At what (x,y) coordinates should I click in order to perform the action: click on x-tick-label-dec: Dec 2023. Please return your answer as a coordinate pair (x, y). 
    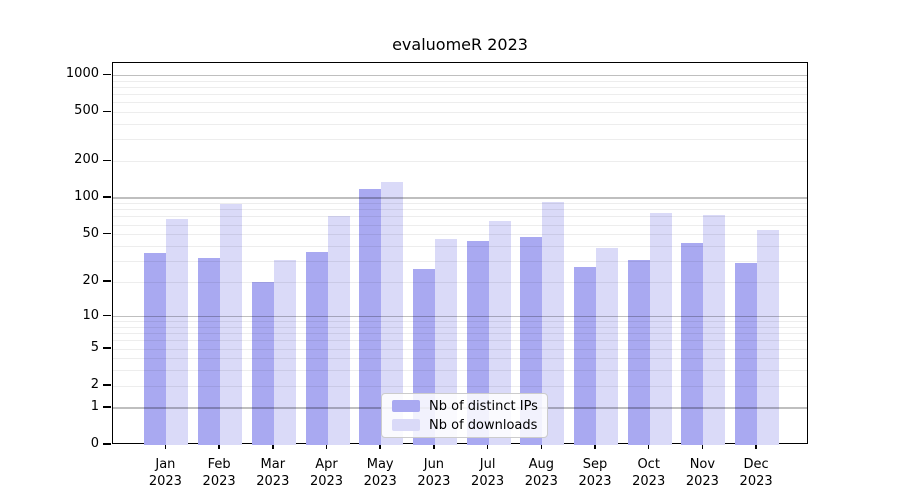
    Looking at the image, I should click on (756, 473).